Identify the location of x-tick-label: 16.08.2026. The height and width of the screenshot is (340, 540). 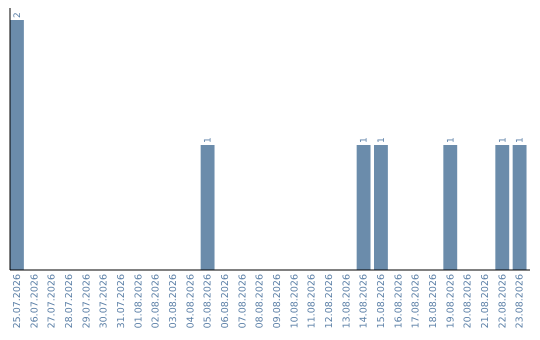
(398, 301).